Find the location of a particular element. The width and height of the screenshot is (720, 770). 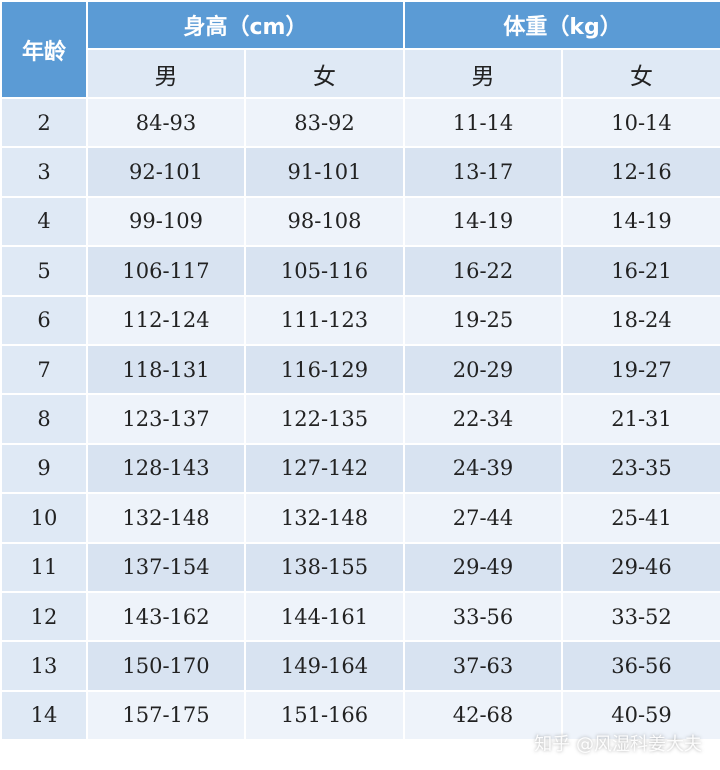

table-row: 12 143-162 144-161 33-56 33-52 is located at coordinates (360, 616).